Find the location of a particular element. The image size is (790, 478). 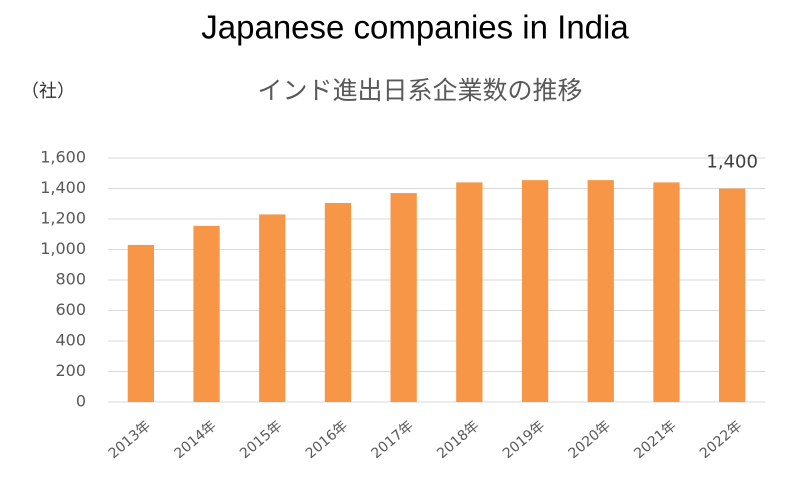

x-tick-label: 2019年 is located at coordinates (524, 440).